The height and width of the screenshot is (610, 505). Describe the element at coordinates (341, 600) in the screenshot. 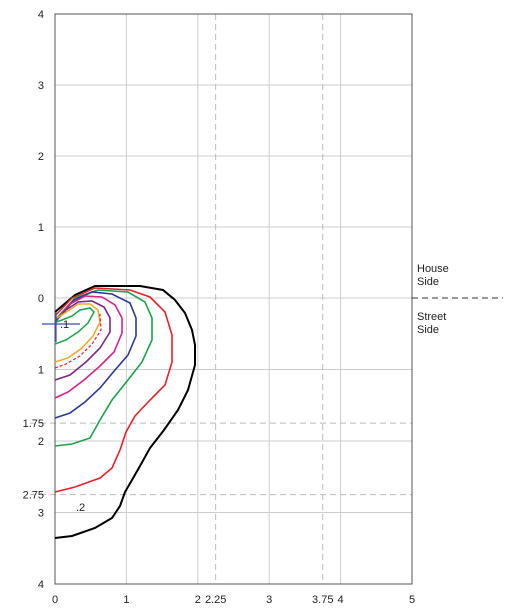

I see `x-tick-label: 4` at that location.